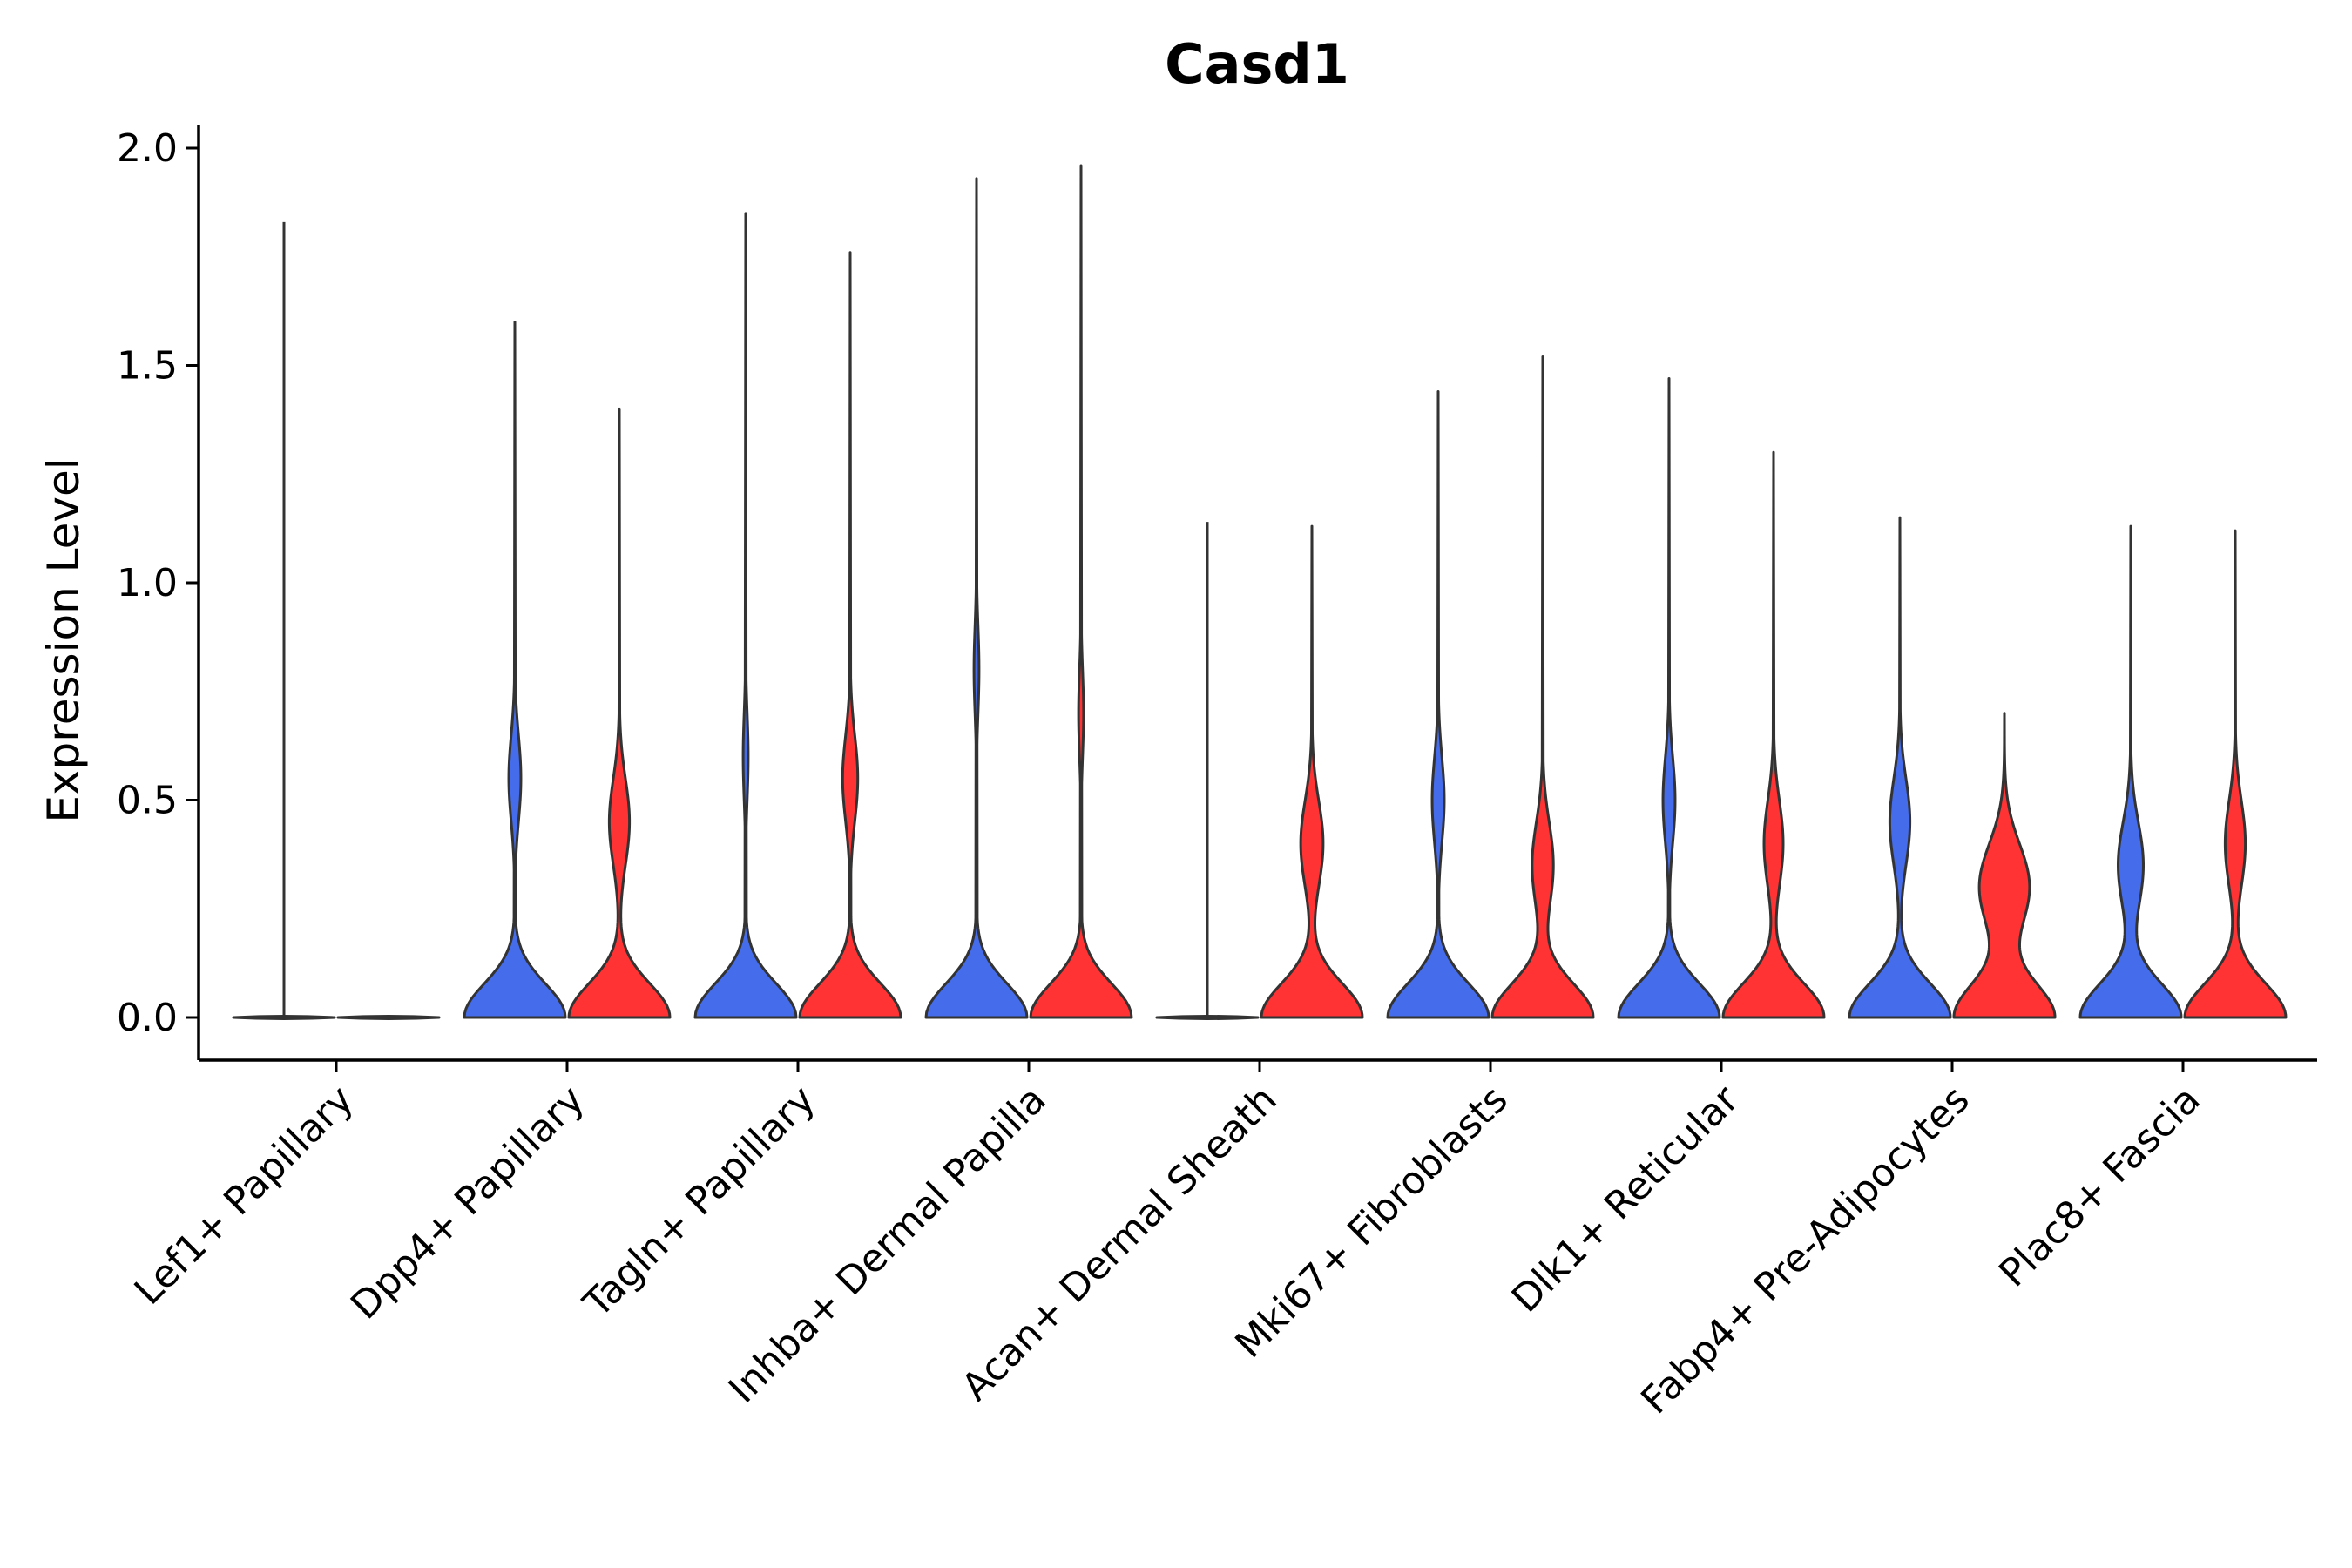  Describe the element at coordinates (1542, 687) in the screenshot. I see `violin-mki67-fibroblasts-group2` at that location.